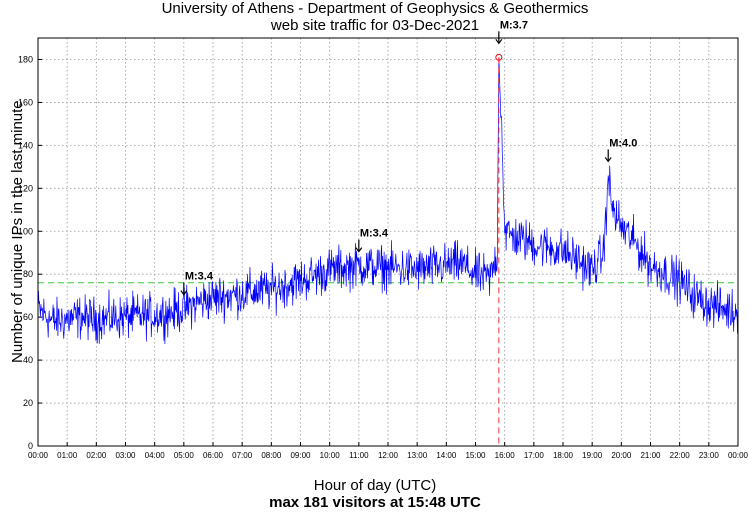 This screenshot has height=512, width=750. Describe the element at coordinates (30, 446) in the screenshot. I see `y-tick-label: 0` at that location.